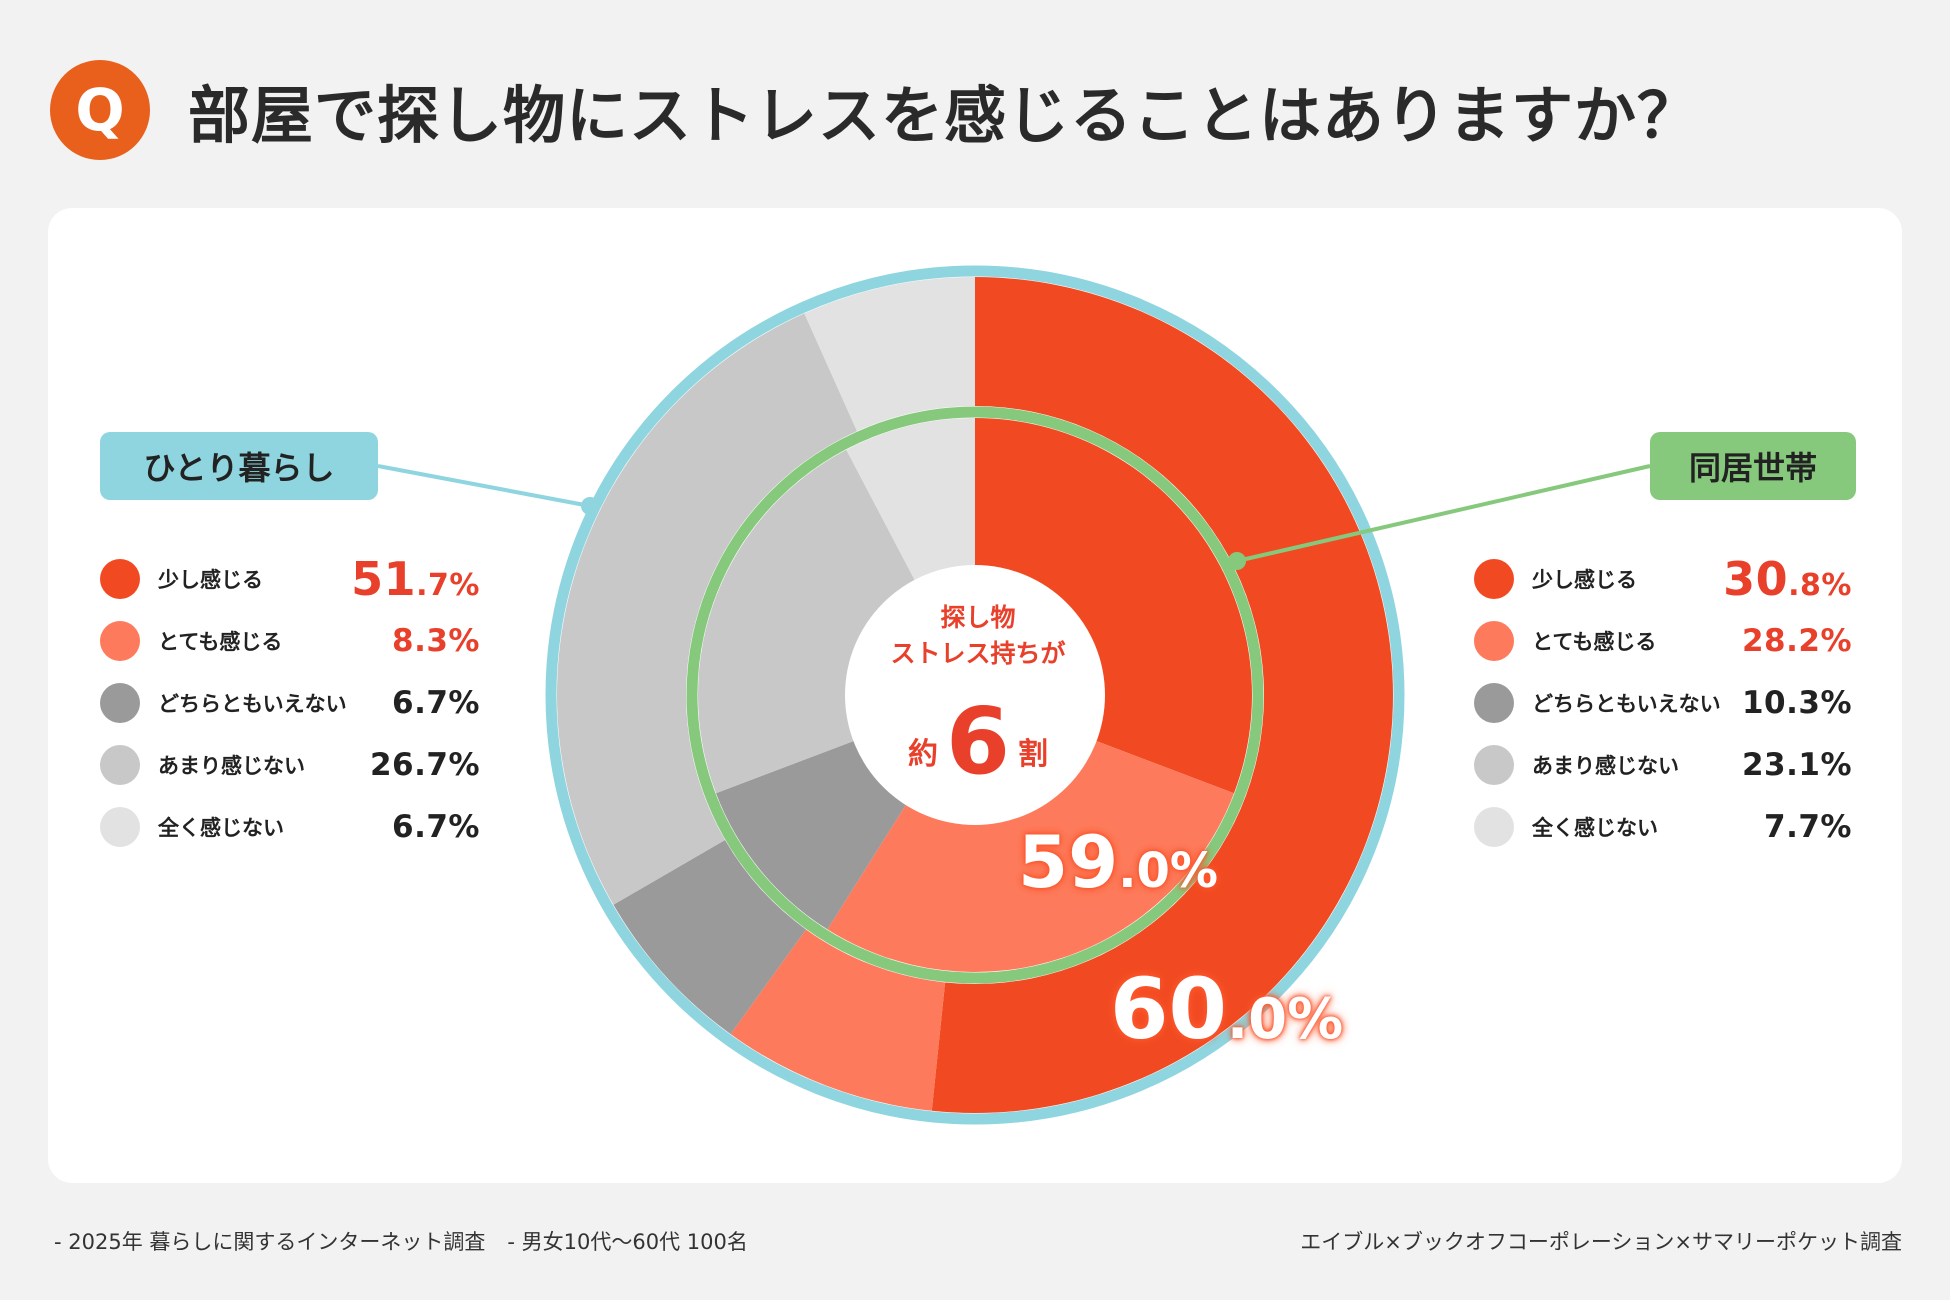  What do you see at coordinates (978, 617) in the screenshot?
I see `center-line-1: 探し物` at bounding box center [978, 617].